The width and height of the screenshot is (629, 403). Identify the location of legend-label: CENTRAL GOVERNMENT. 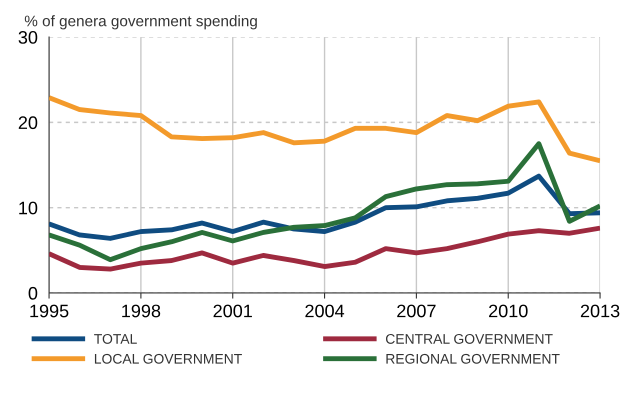
(469, 339).